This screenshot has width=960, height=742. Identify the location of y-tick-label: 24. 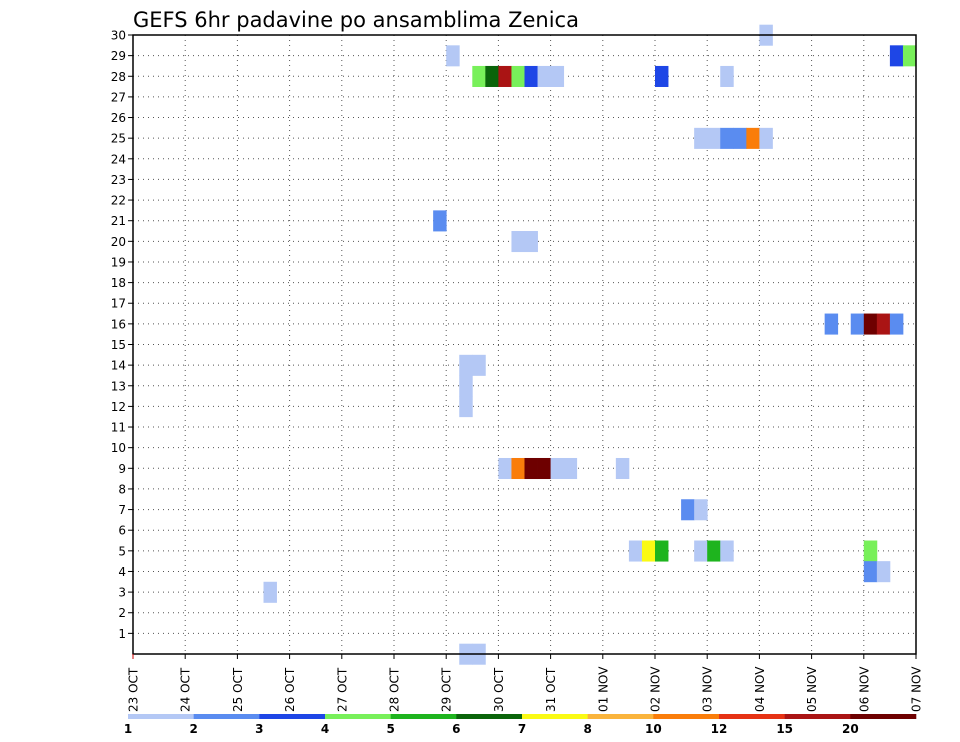
(118, 159).